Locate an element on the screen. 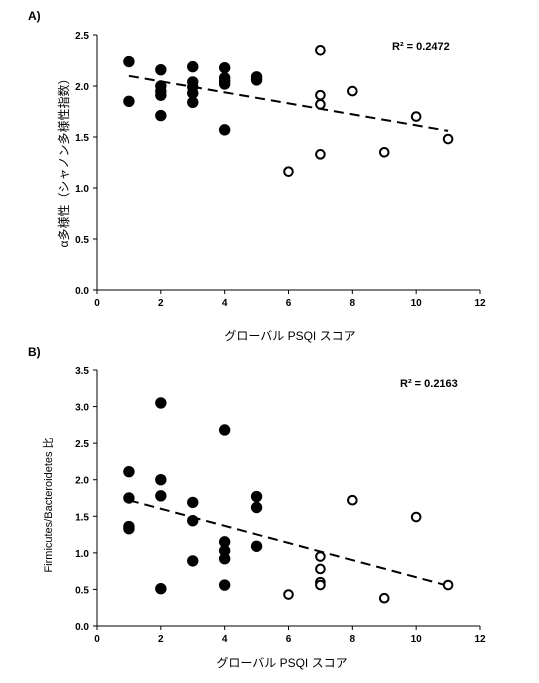 The width and height of the screenshot is (539, 683). panel-a-y-tick-label: 2.0 is located at coordinates (82, 87).